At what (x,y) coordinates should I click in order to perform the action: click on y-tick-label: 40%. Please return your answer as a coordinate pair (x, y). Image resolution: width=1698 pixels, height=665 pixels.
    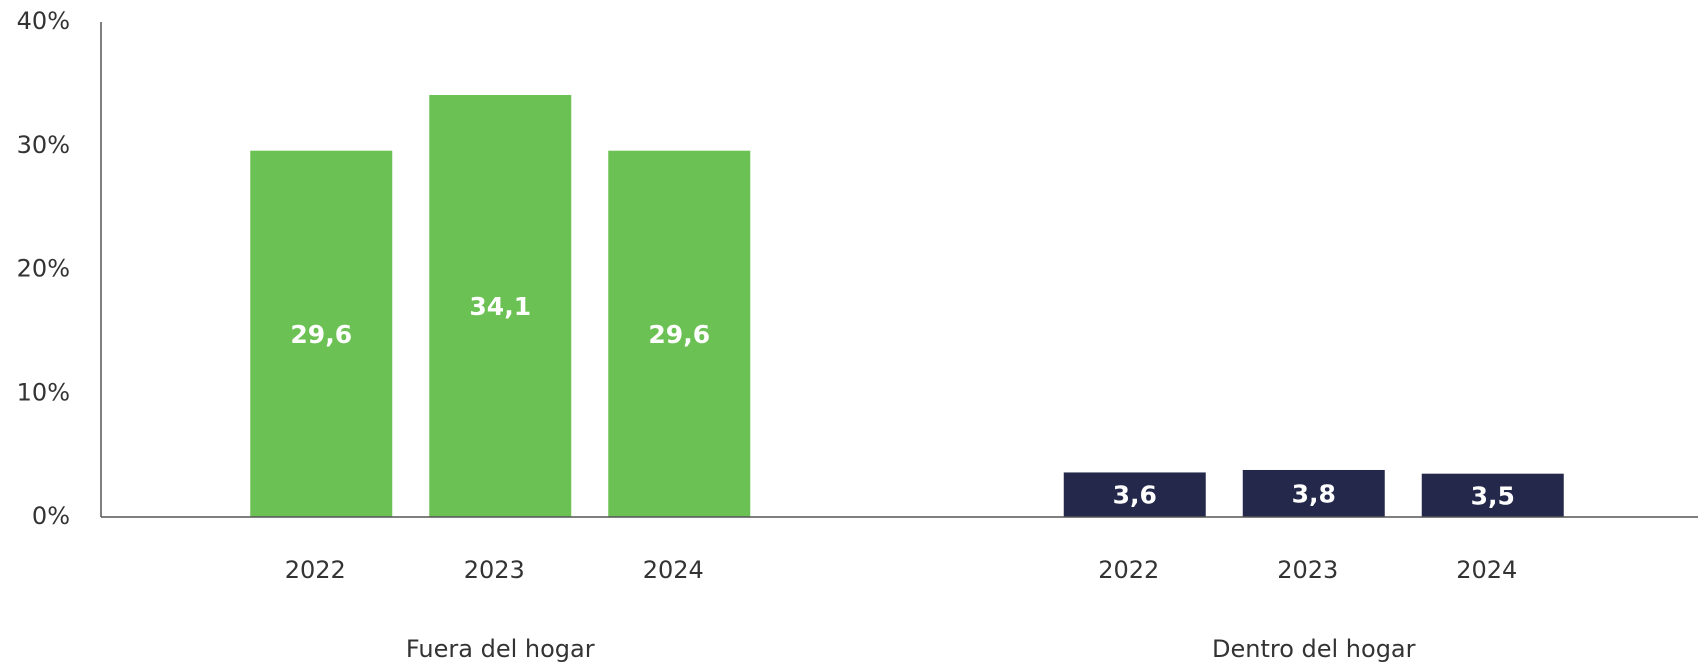
    Looking at the image, I should click on (43, 21).